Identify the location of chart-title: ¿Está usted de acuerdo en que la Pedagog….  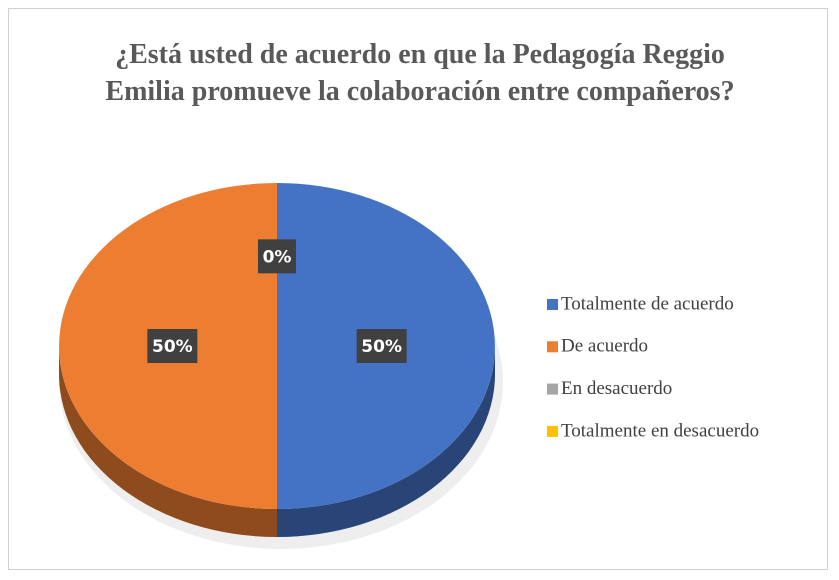
(420, 73).